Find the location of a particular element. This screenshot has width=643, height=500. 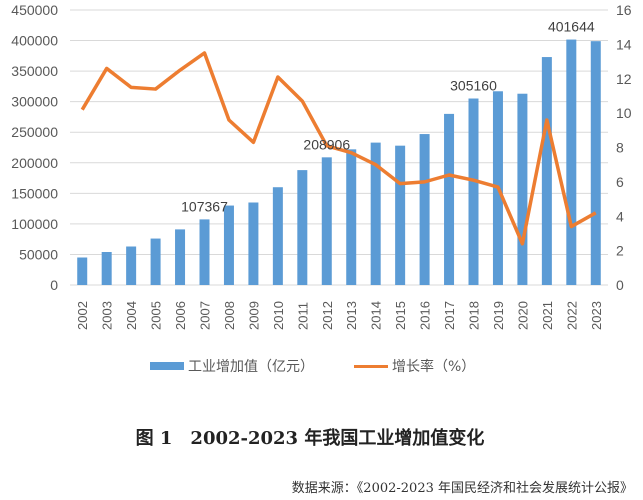

bar-2006 is located at coordinates (180, 257).